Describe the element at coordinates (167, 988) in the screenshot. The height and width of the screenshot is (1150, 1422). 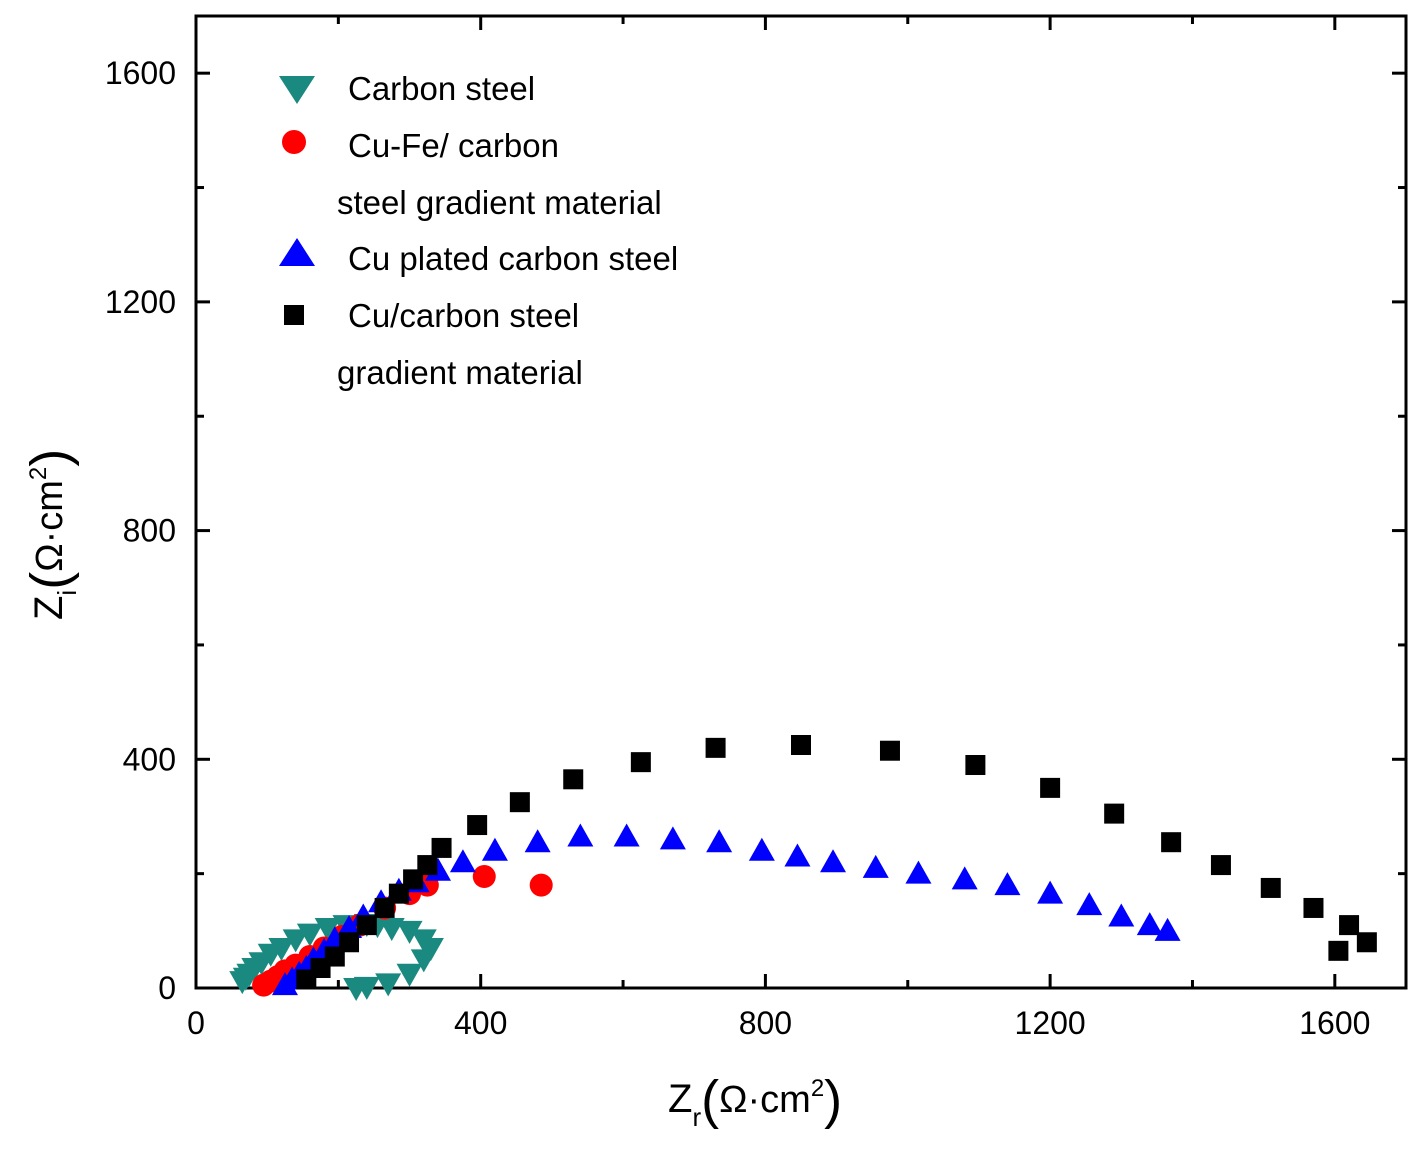
I see `y-tick-label: 0` at that location.